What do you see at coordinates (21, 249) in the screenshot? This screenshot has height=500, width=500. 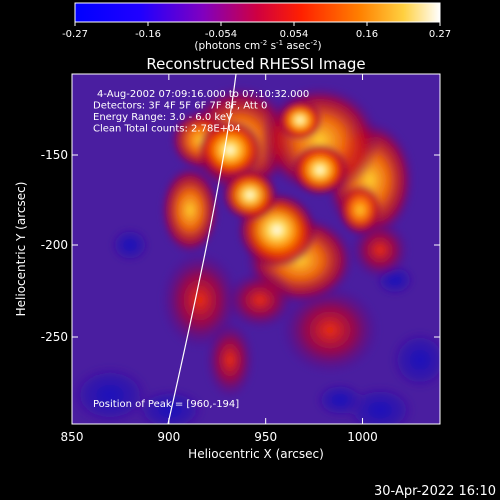 I see `y-axis-label: Heliocentric Y (arcsec)` at bounding box center [21, 249].